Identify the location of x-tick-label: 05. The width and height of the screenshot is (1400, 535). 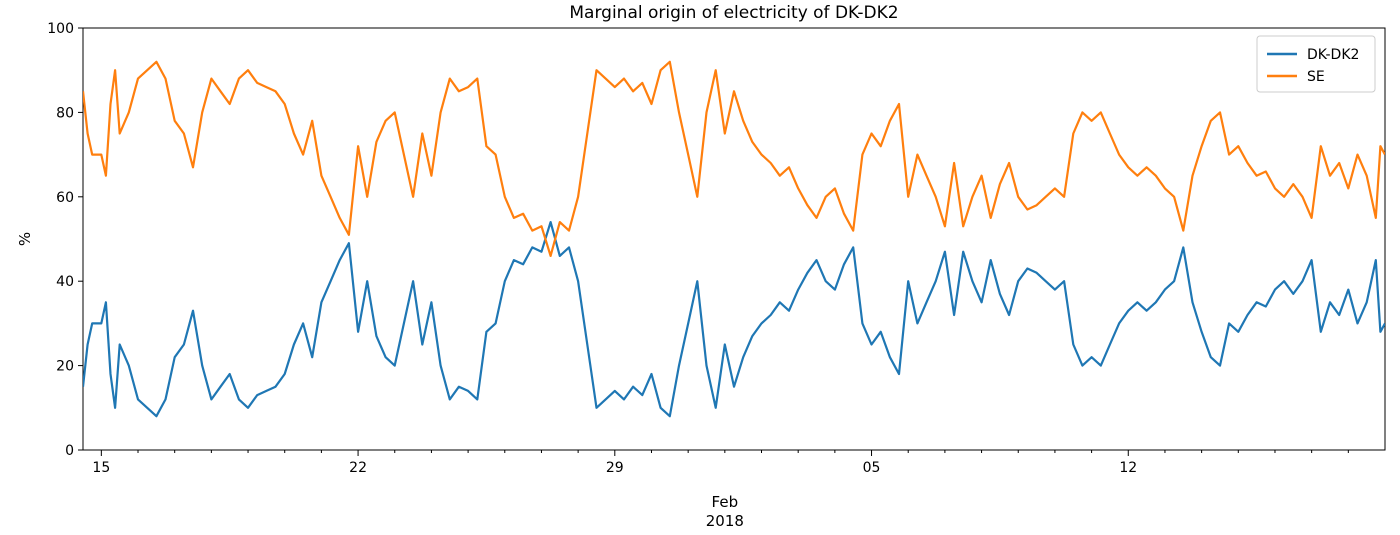
(872, 468).